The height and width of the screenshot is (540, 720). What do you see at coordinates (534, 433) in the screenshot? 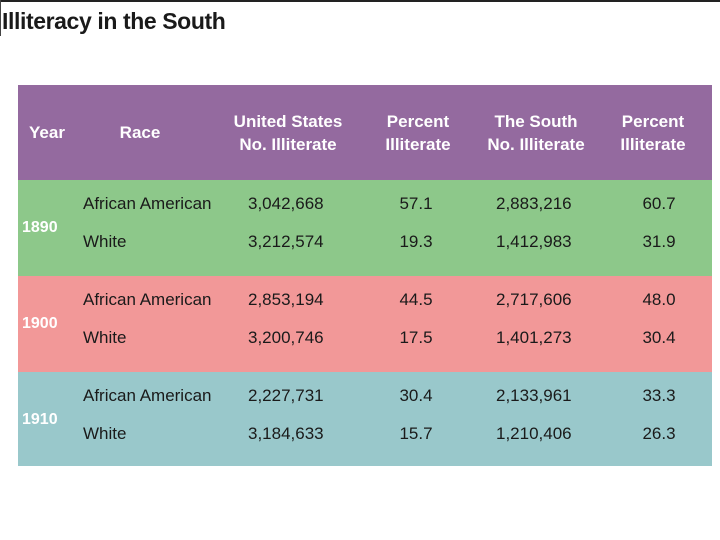
I see `south-count-cell: 1,210,406` at bounding box center [534, 433].